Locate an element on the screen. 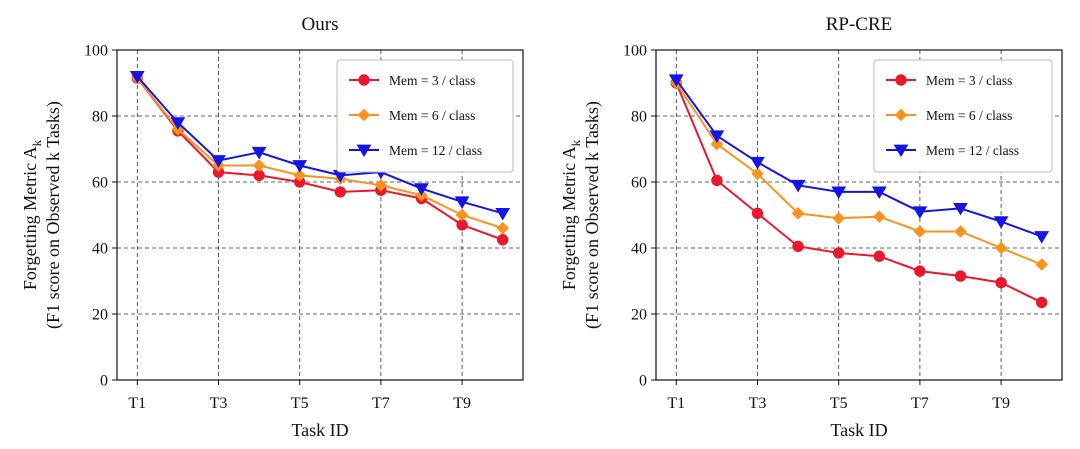 The width and height of the screenshot is (1080, 449). chart-title: RP-CRE is located at coordinates (859, 24).